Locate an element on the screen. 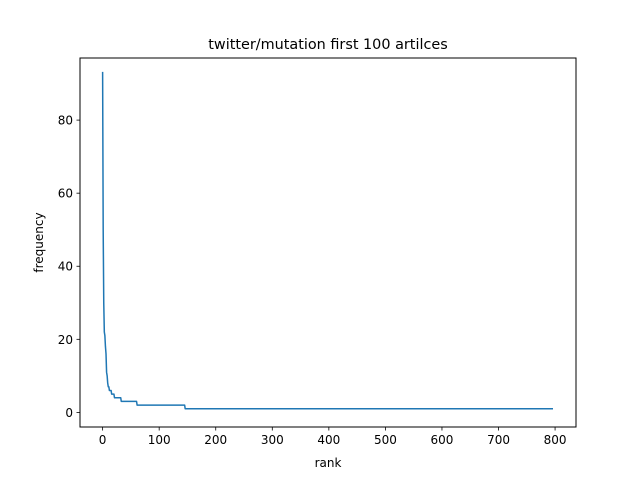  y-tick-label: 20 is located at coordinates (65, 340).